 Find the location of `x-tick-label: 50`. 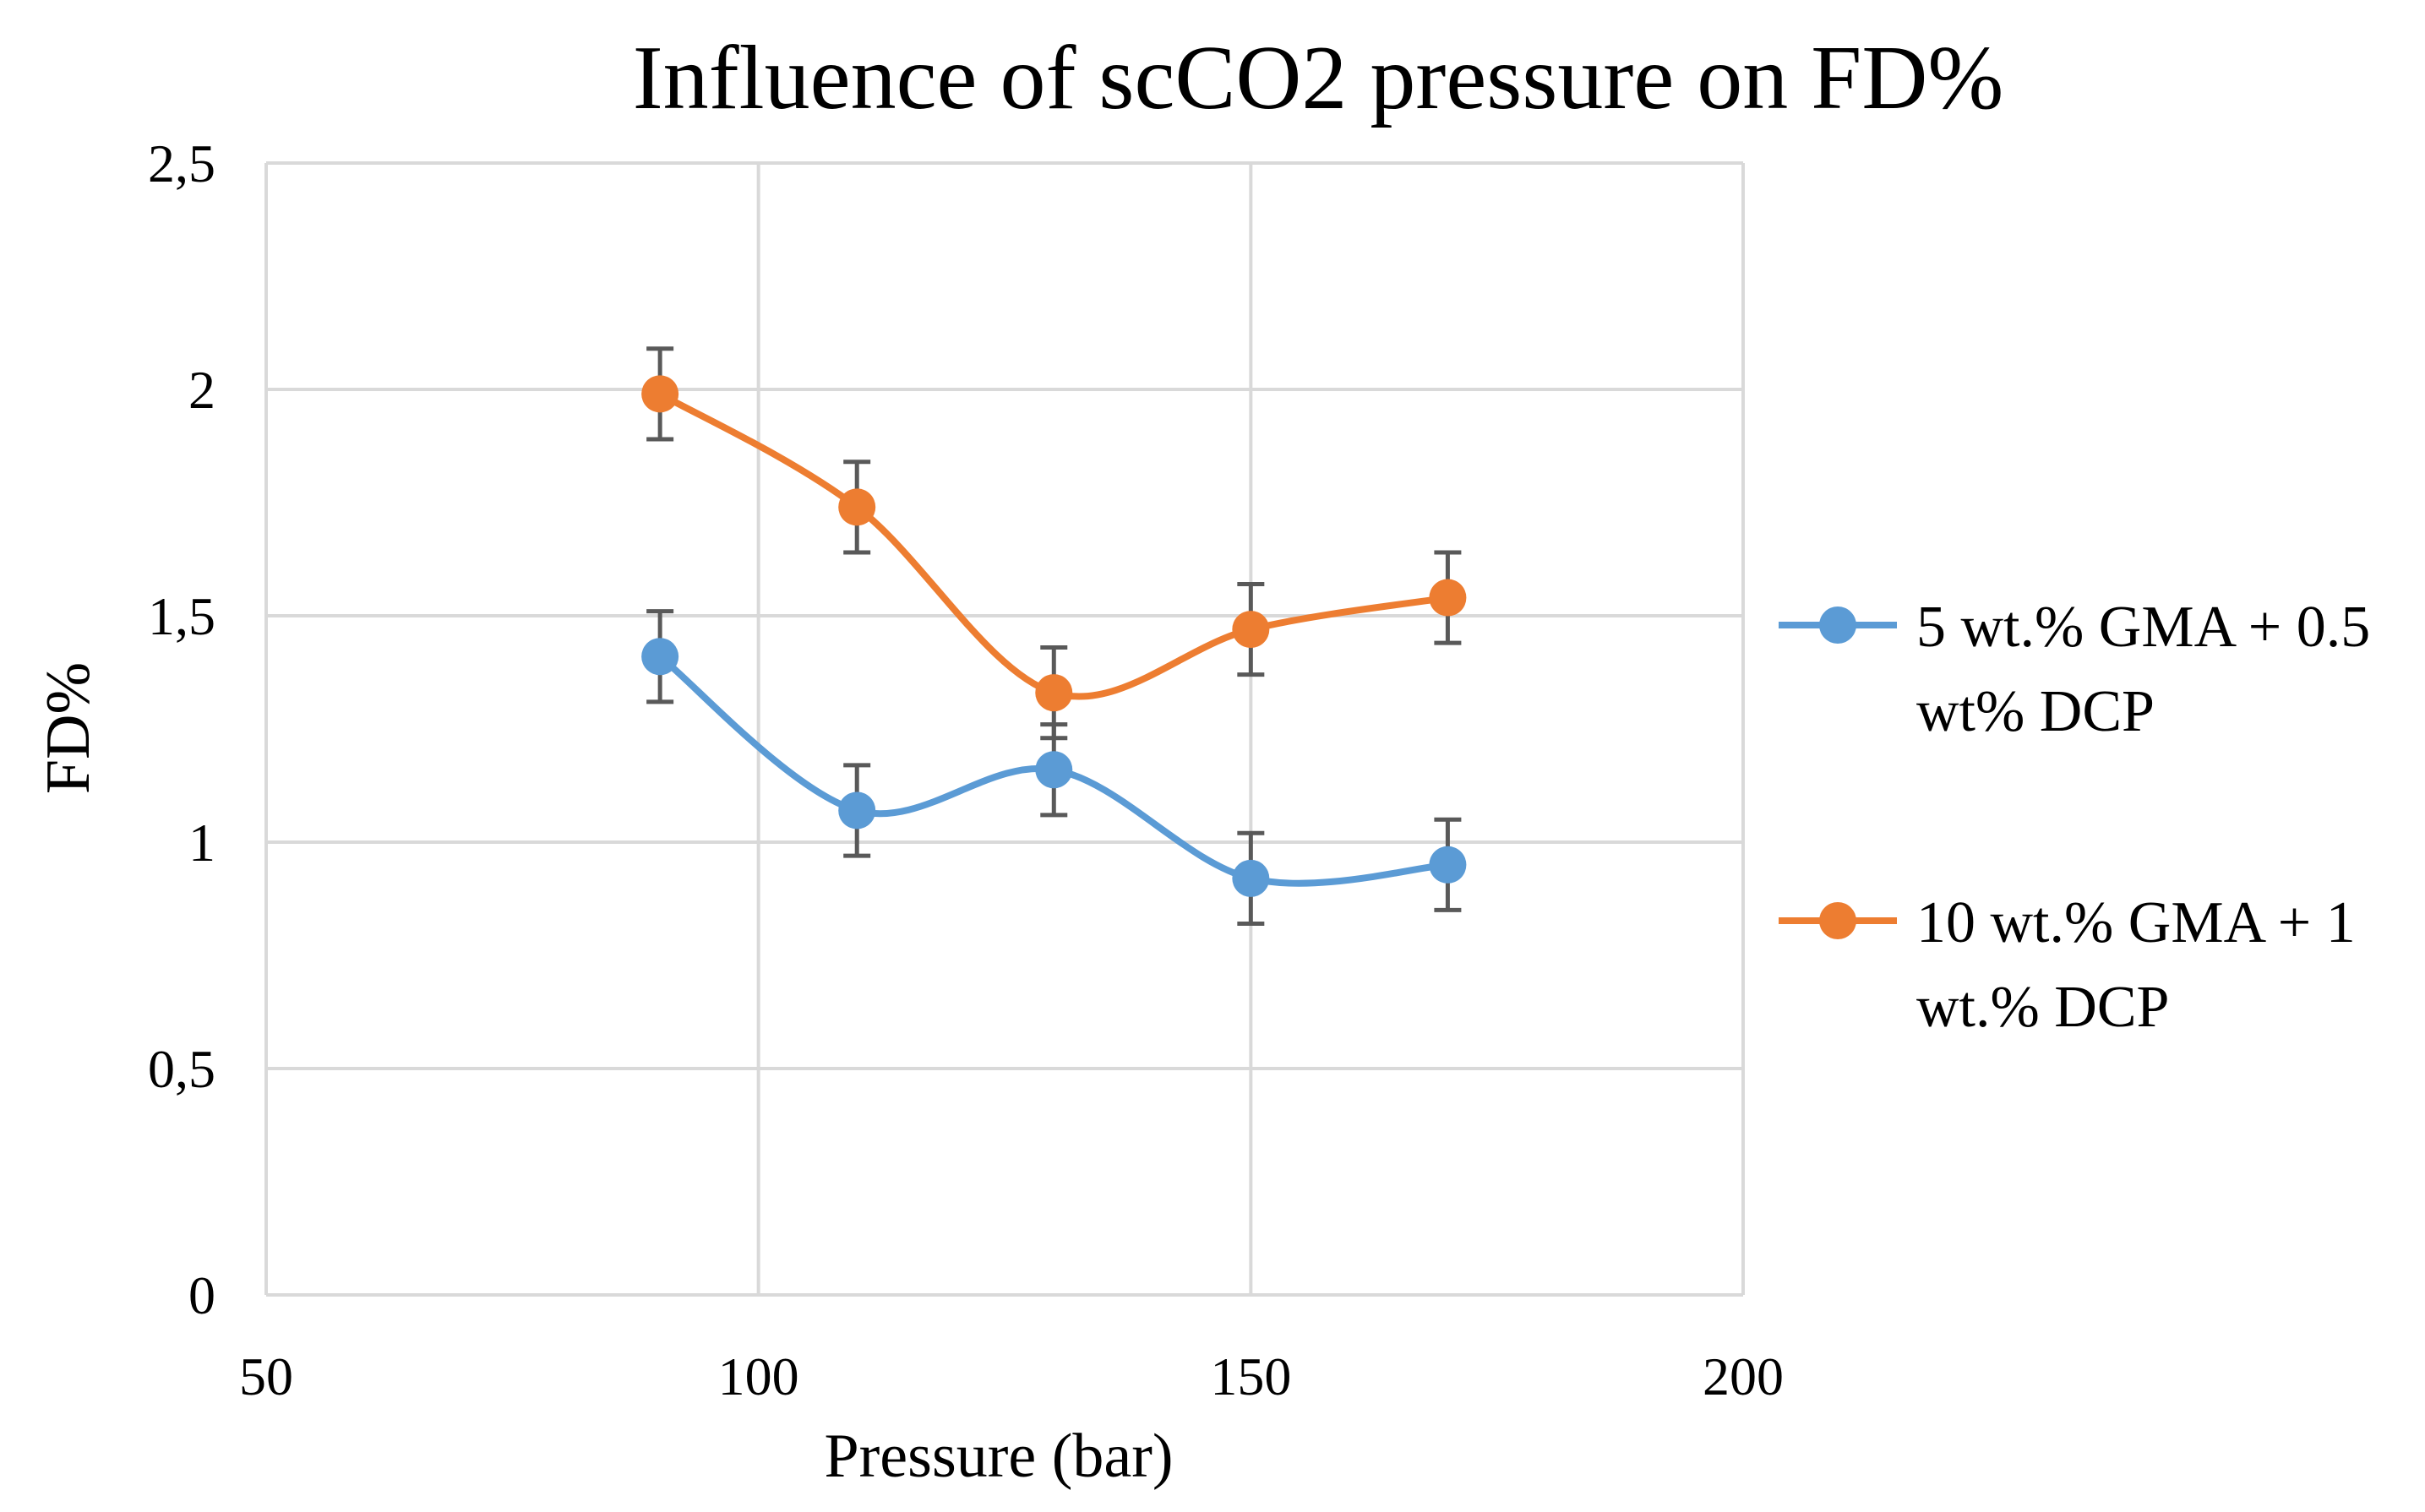

x-tick-label: 50 is located at coordinates (266, 1376).